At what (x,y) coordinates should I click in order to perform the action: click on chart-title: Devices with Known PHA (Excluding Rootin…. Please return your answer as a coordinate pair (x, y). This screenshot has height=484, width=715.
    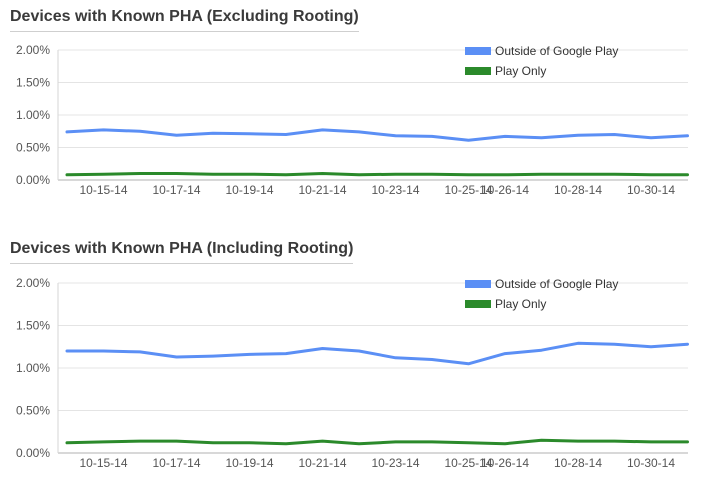
    Looking at the image, I should click on (184, 20).